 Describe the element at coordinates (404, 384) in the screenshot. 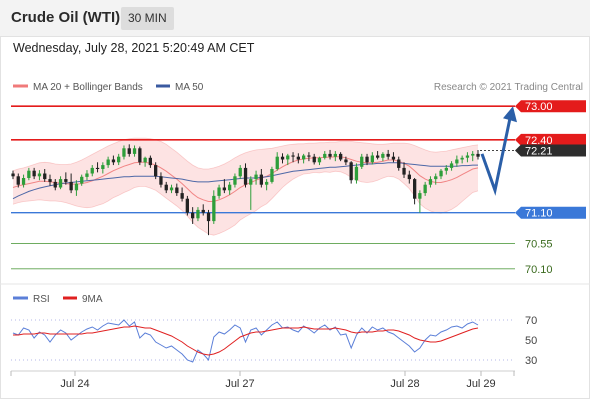

I see `x-tick-label: Jul 28` at that location.